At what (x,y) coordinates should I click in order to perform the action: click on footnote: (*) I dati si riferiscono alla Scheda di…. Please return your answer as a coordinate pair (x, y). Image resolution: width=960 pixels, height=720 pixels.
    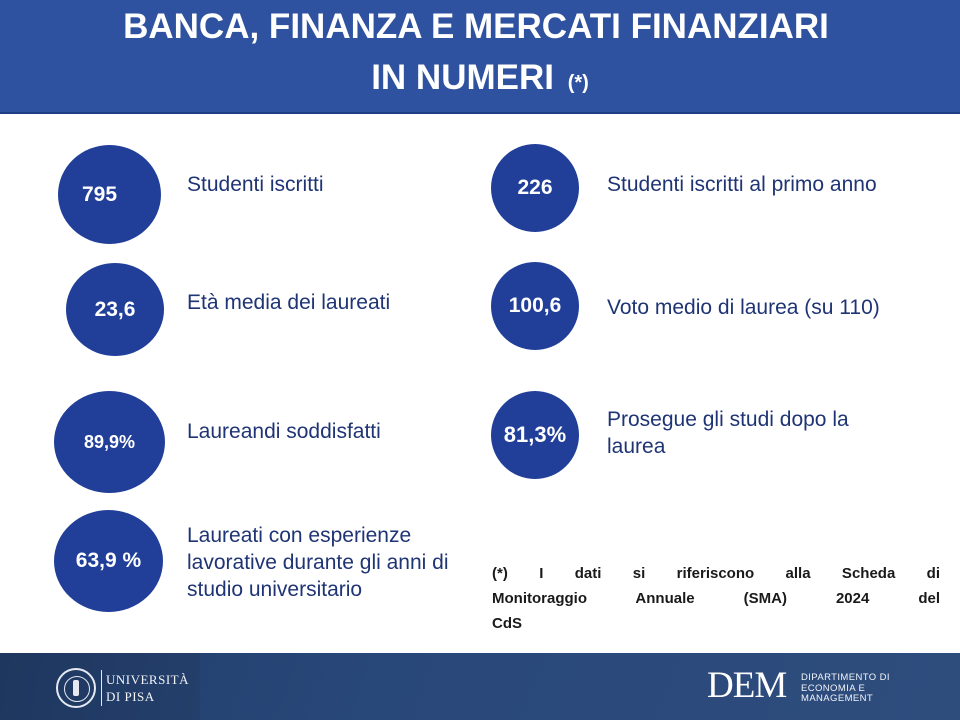
    Looking at the image, I should click on (716, 598).